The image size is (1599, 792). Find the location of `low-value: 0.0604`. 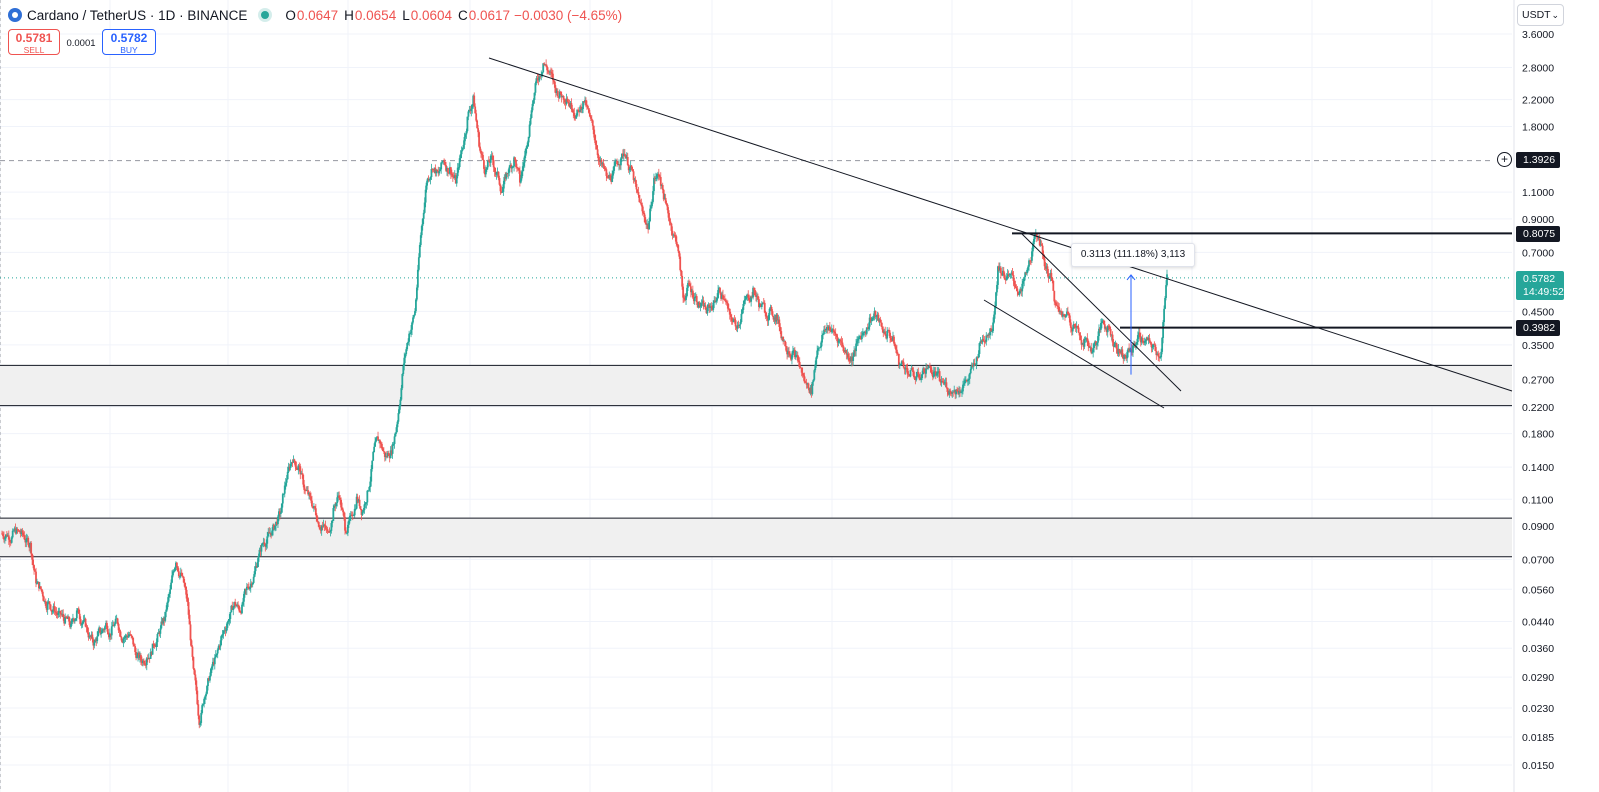

low-value: 0.0604 is located at coordinates (431, 15).